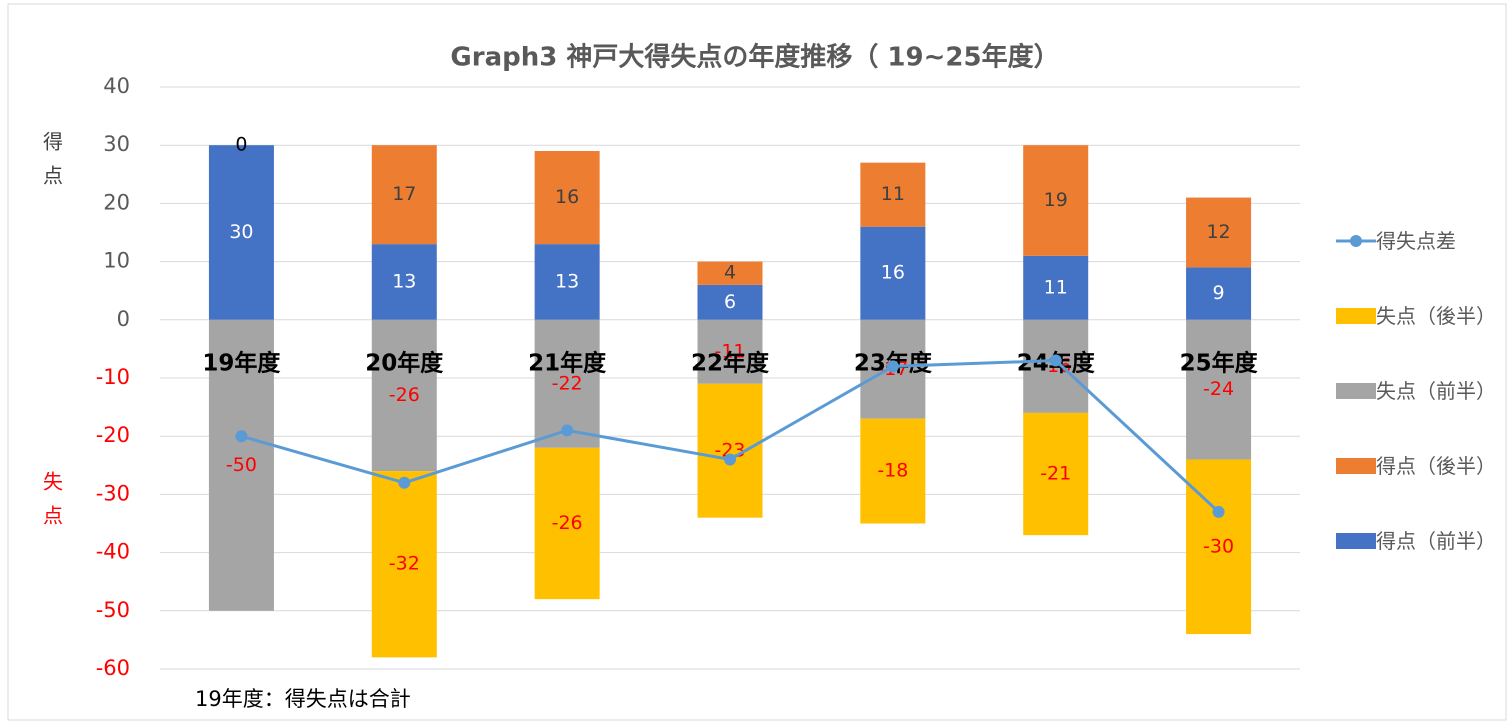  What do you see at coordinates (1416, 241) in the screenshot?
I see `legend-label: 得失点差` at bounding box center [1416, 241].